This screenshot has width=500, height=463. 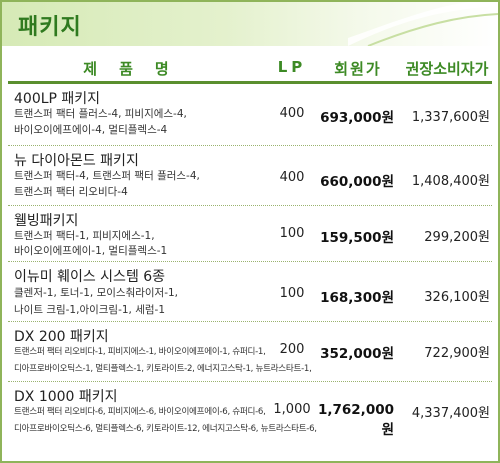 I want to click on package-name: 400LP 패키지, so click(x=57, y=99).